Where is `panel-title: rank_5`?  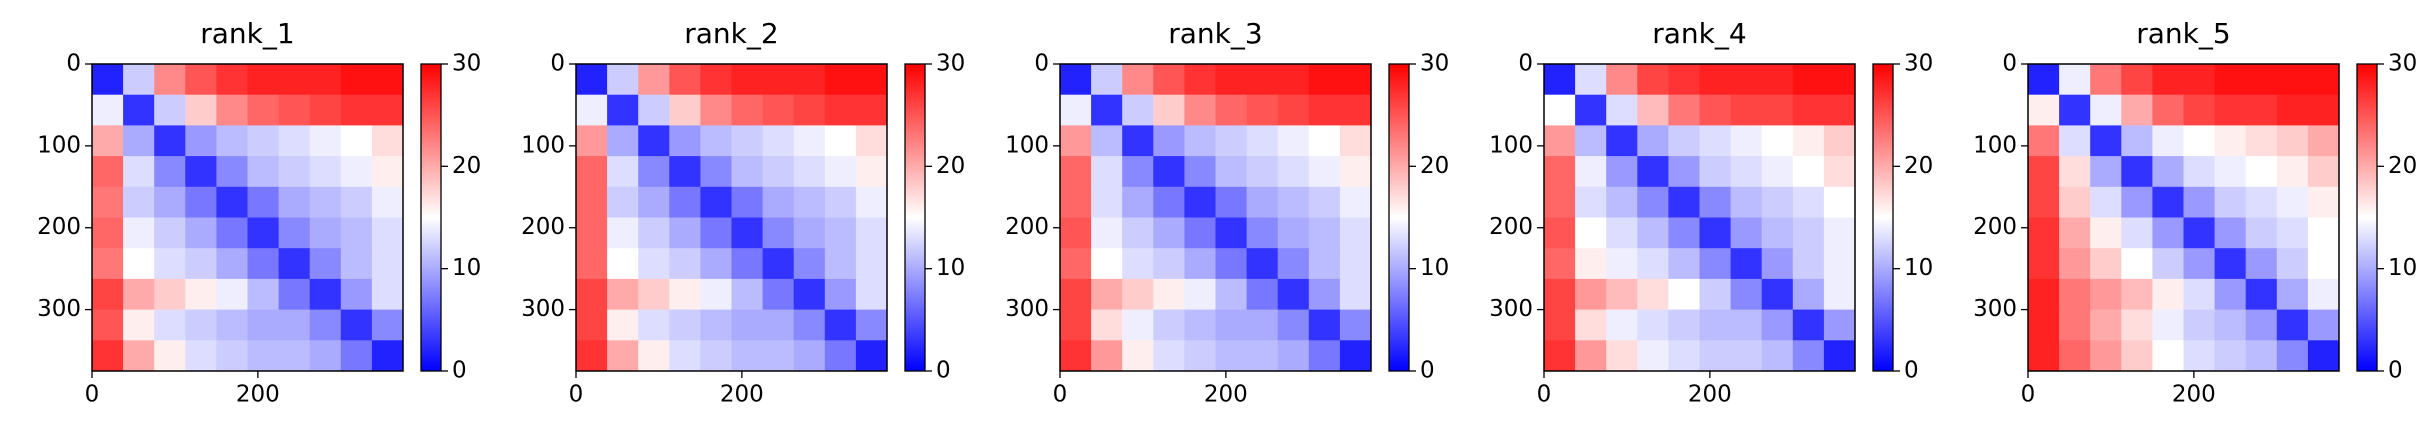 panel-title: rank_5 is located at coordinates (2183, 33).